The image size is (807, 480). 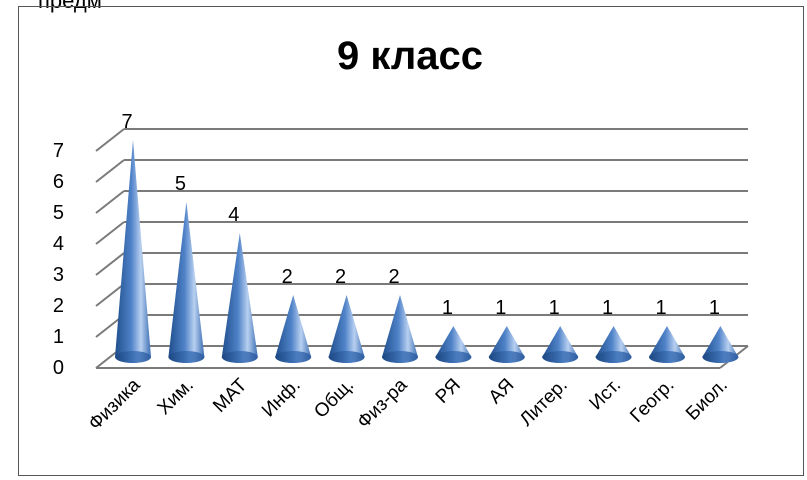 What do you see at coordinates (58, 275) in the screenshot?
I see `y-tick-label: 3` at bounding box center [58, 275].